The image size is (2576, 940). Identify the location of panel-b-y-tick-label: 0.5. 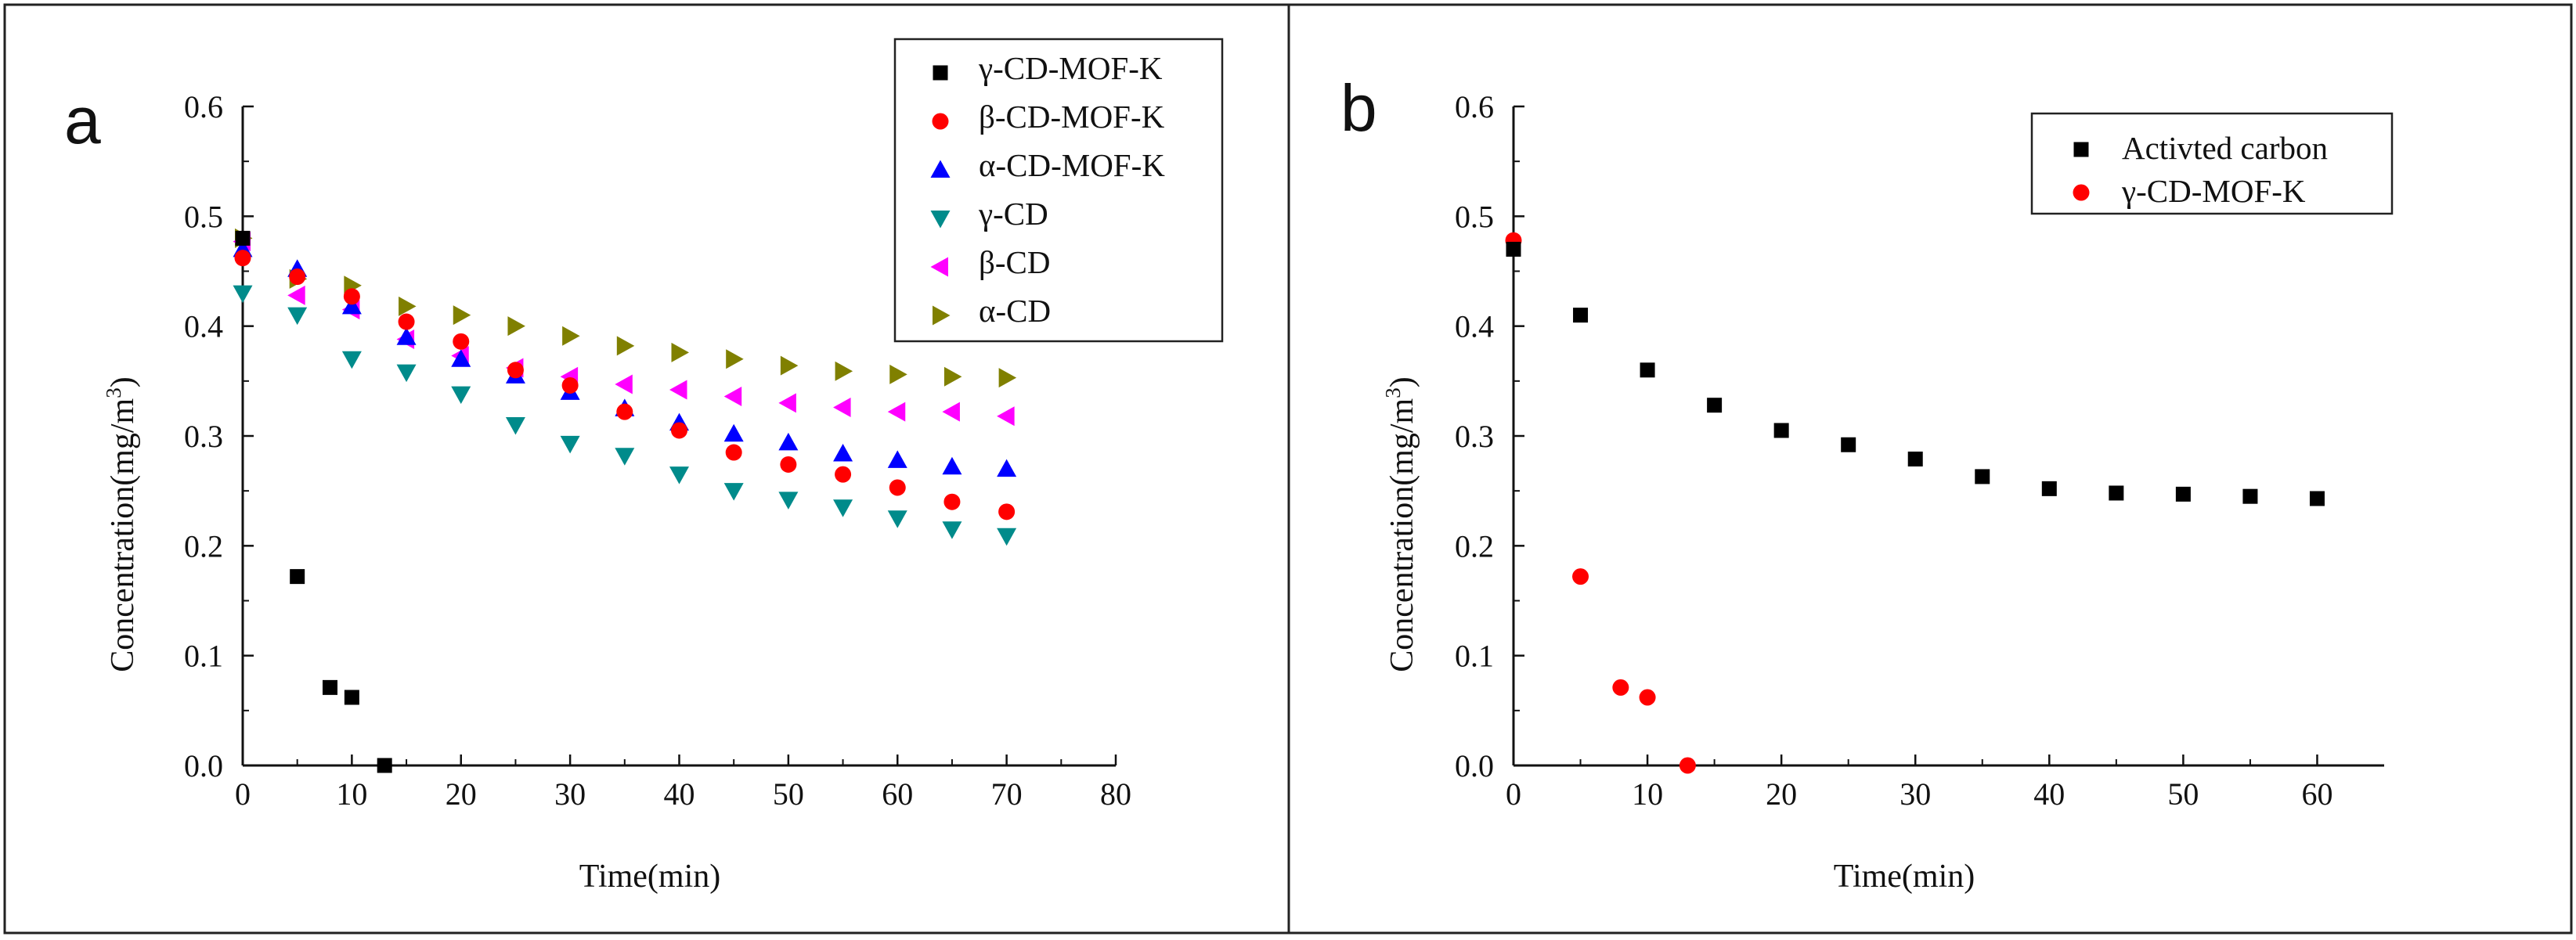
(1474, 217).